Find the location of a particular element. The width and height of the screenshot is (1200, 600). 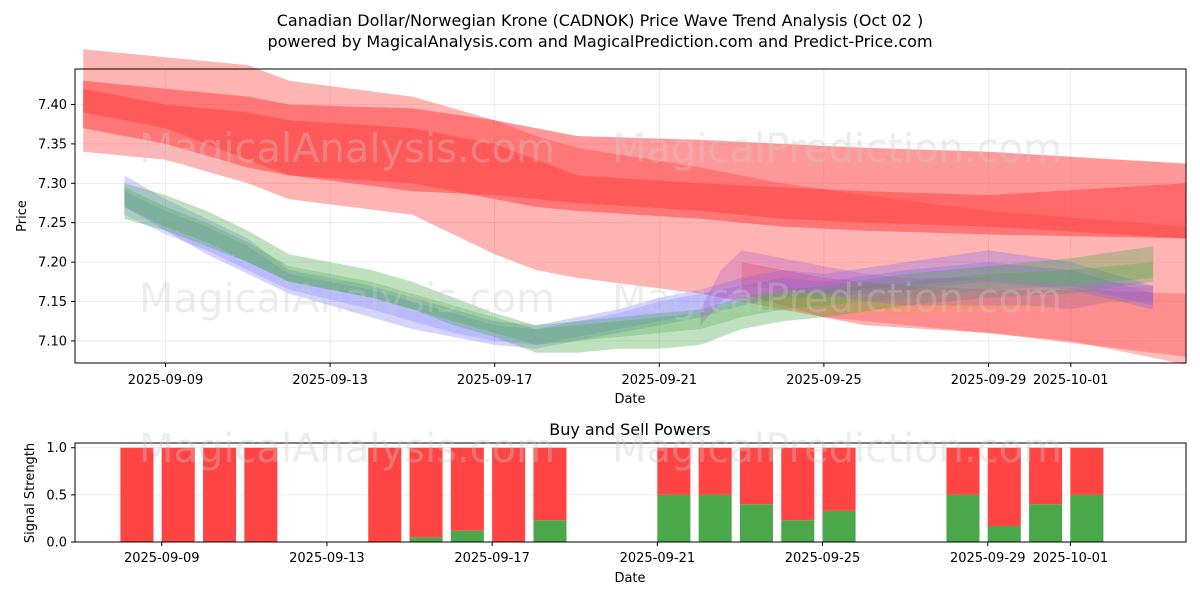

watermark-analysis-top: MagicalAnalysis.com is located at coordinates (347, 149).